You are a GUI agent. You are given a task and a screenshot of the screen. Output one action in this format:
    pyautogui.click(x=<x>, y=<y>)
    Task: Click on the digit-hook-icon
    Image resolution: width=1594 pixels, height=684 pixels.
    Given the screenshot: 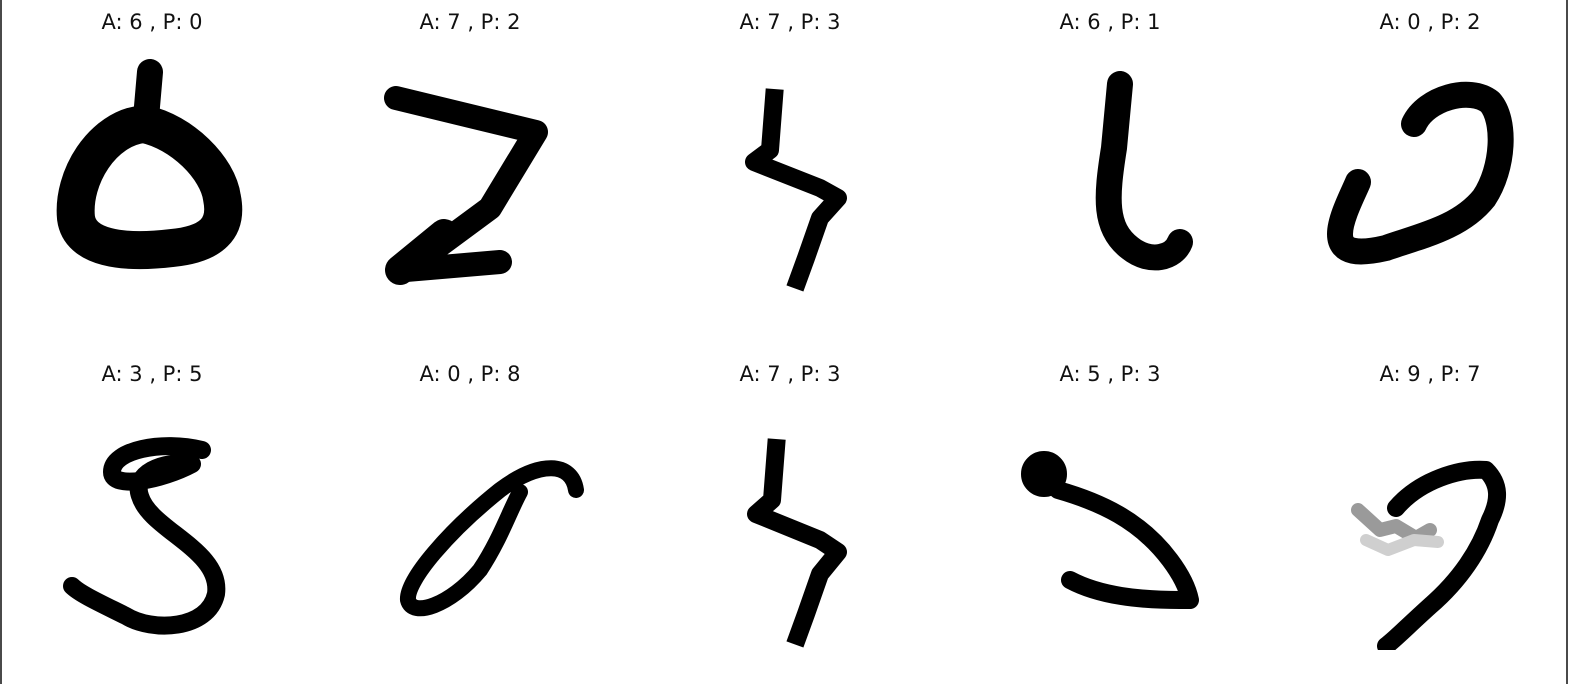 What is the action you would take?
    pyautogui.click(x=1144, y=171)
    